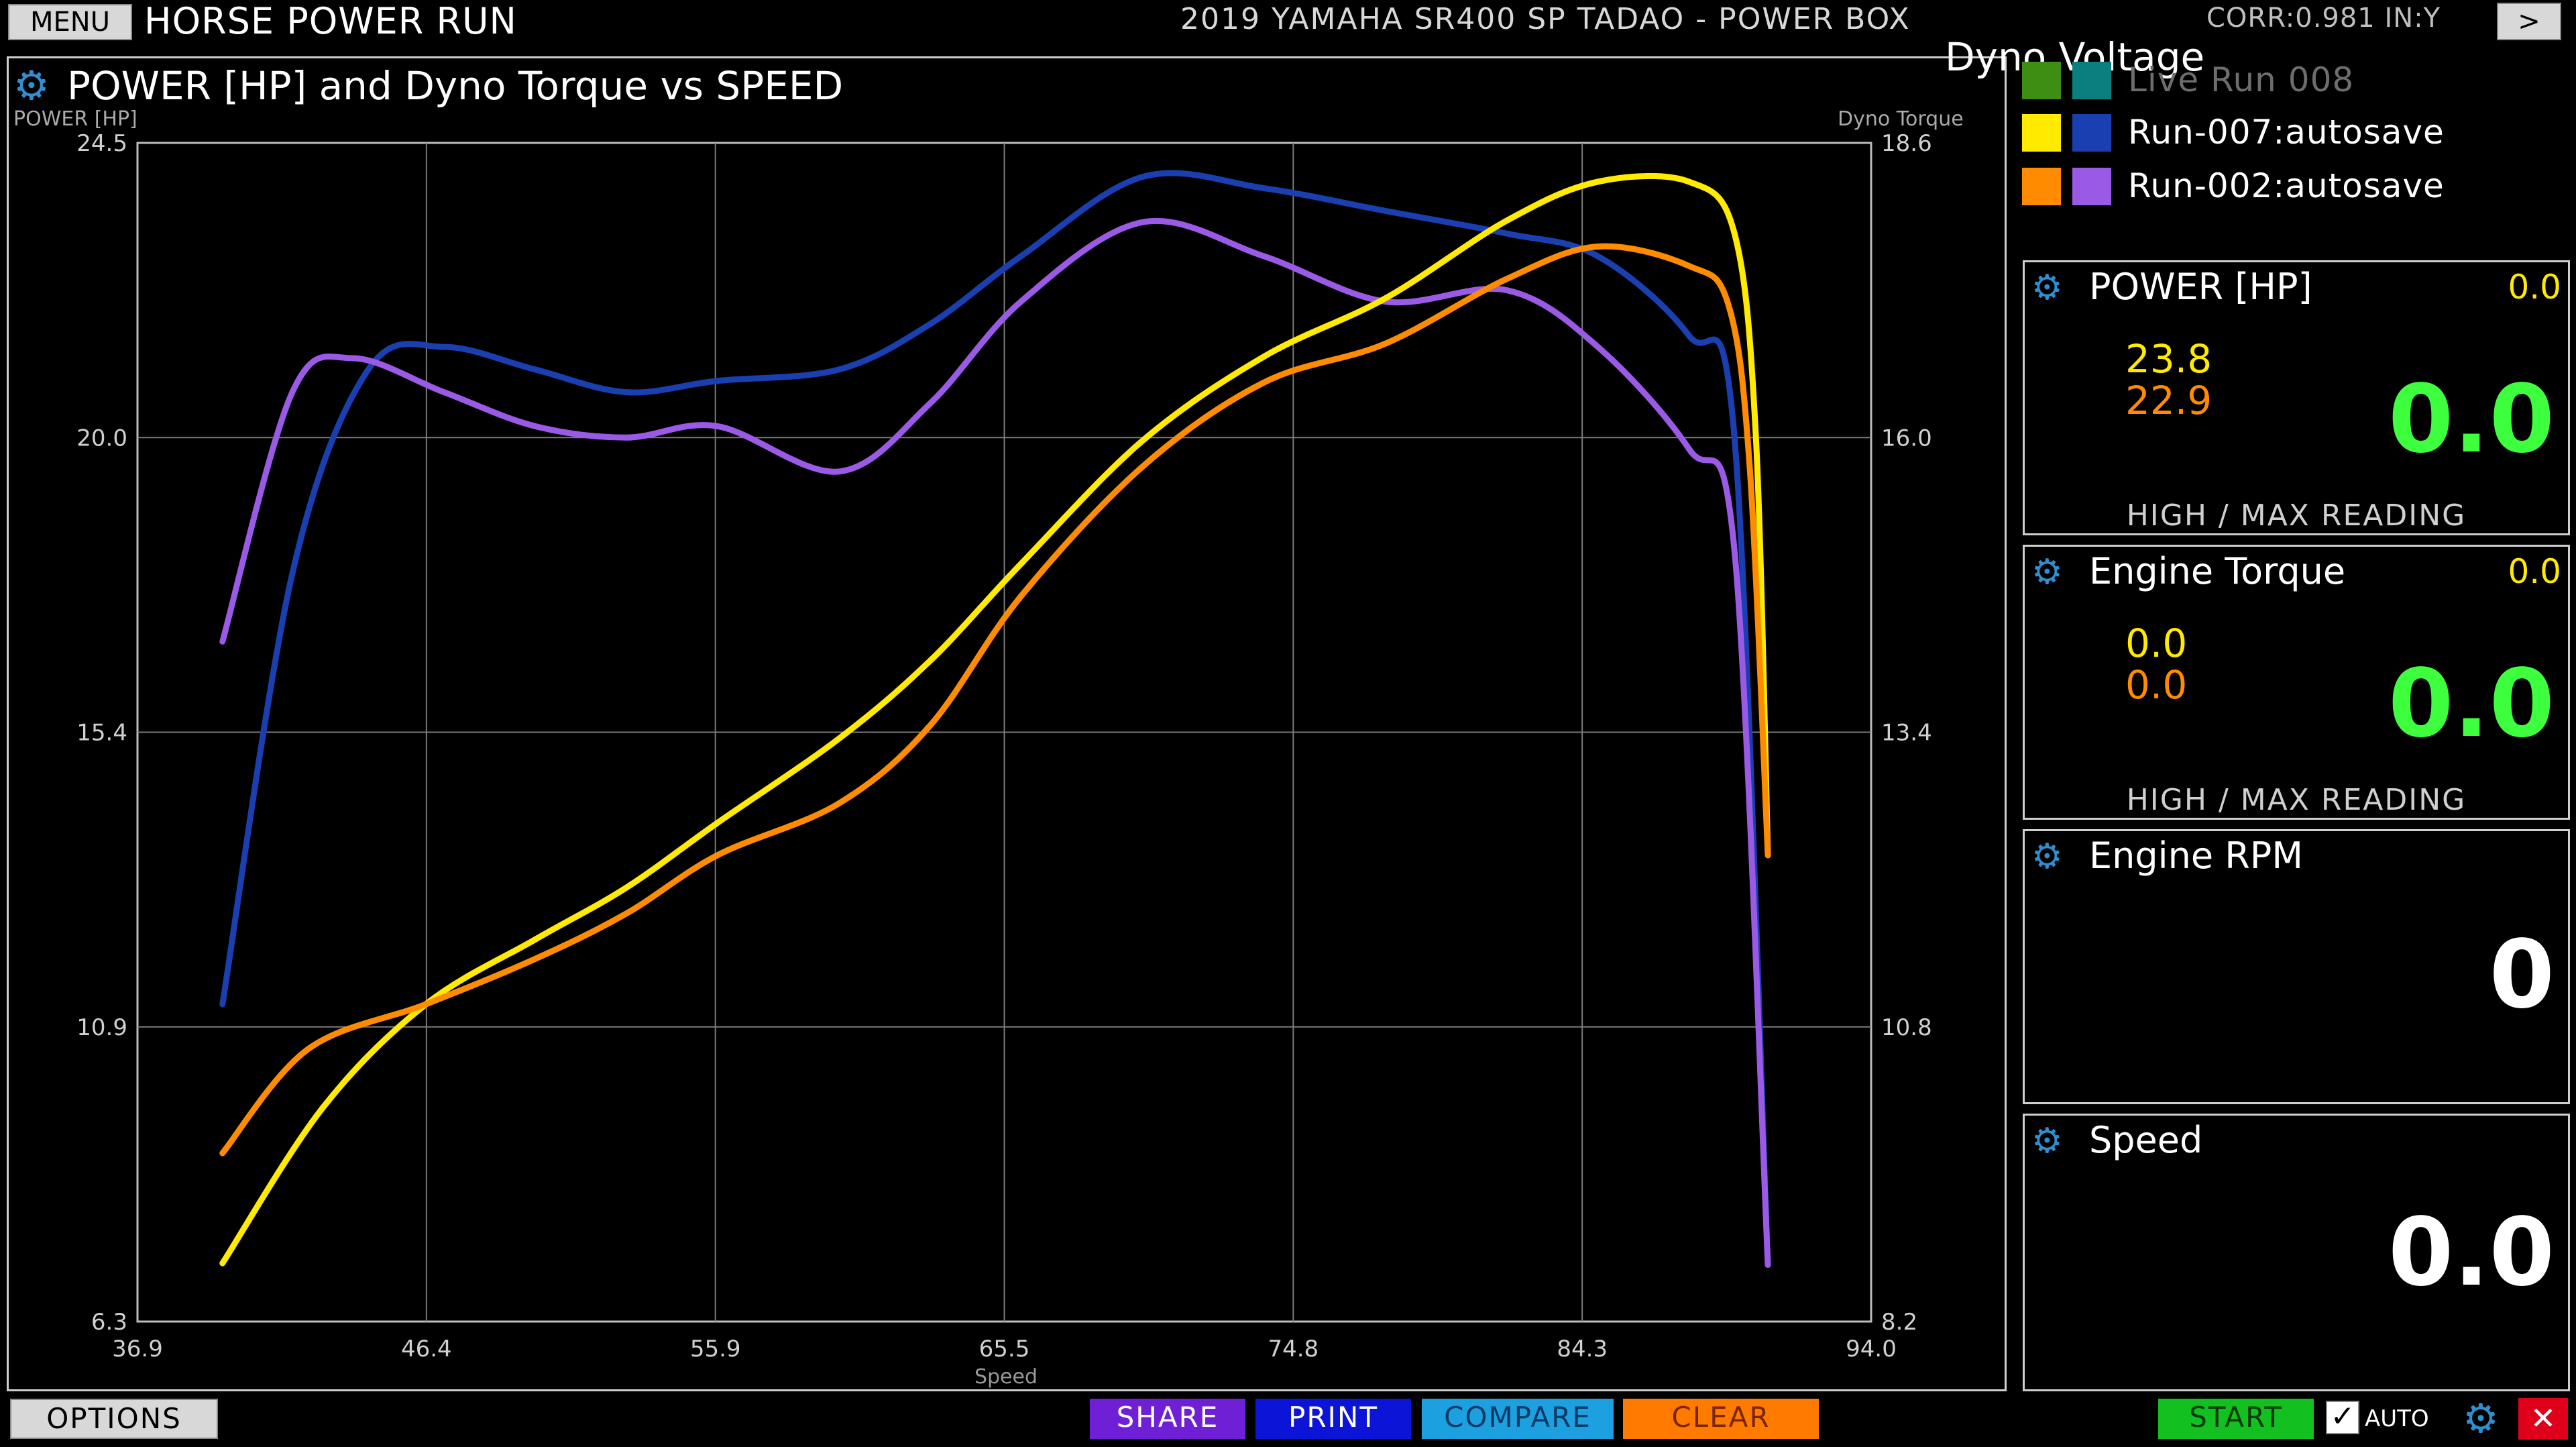 This screenshot has height=1447, width=2576. Describe the element at coordinates (2323, 18) in the screenshot. I see `correction-label: CORR:0.981 IN:Y` at that location.